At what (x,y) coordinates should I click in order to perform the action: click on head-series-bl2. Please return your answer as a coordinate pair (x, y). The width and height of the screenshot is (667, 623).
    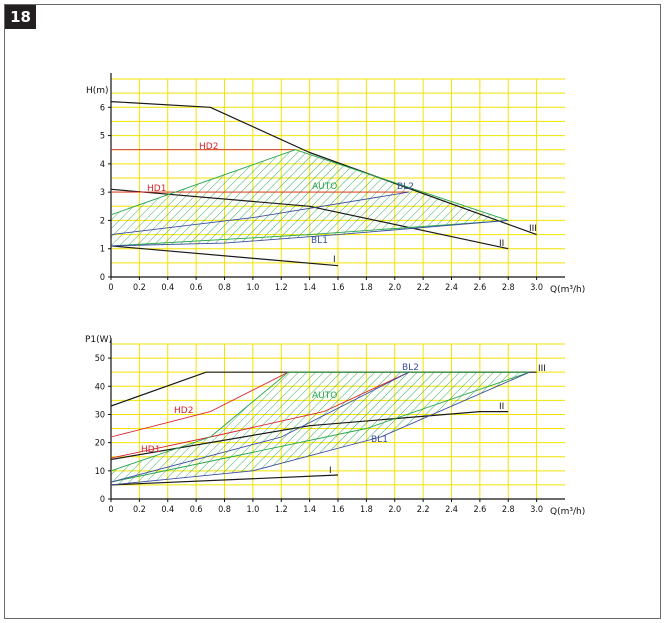
    Looking at the image, I should click on (259, 213).